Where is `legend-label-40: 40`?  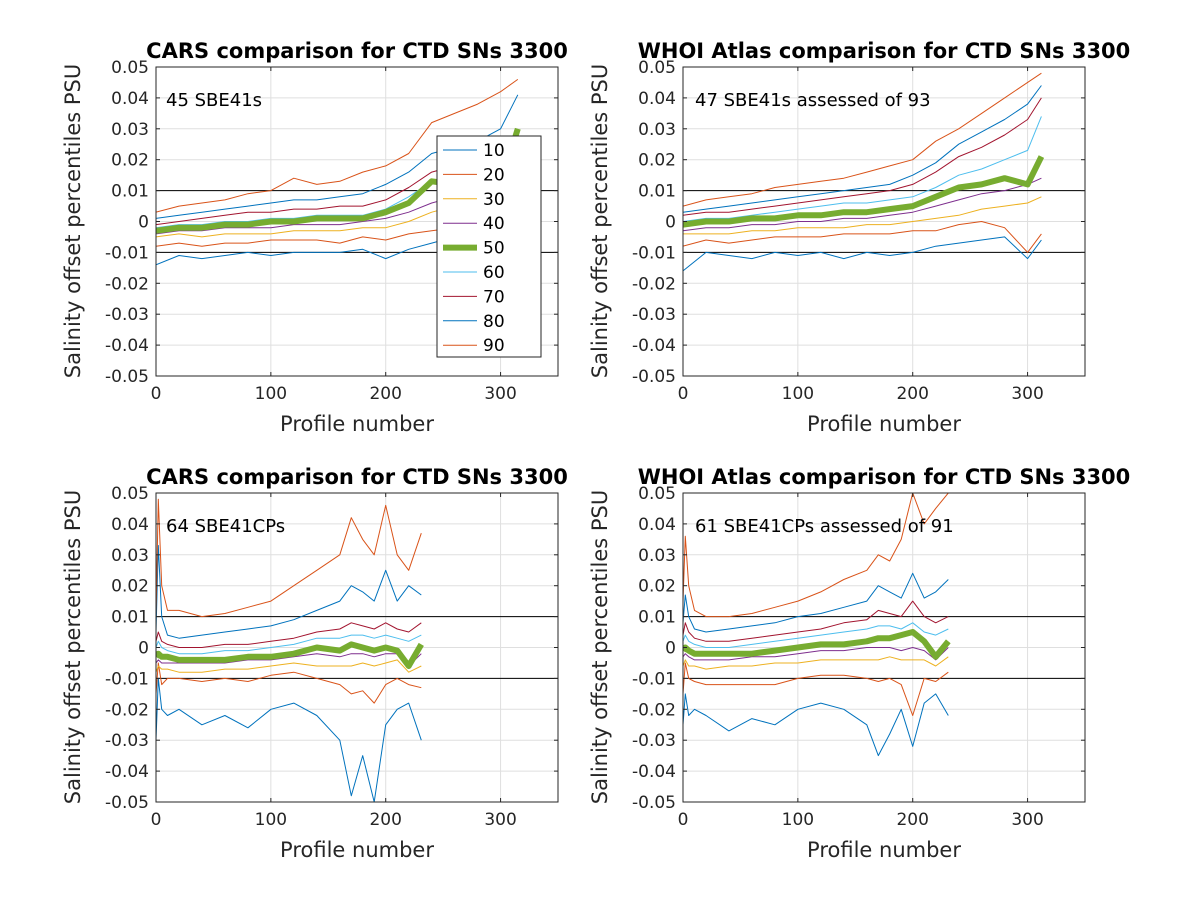
legend-label-40: 40 is located at coordinates (494, 224).